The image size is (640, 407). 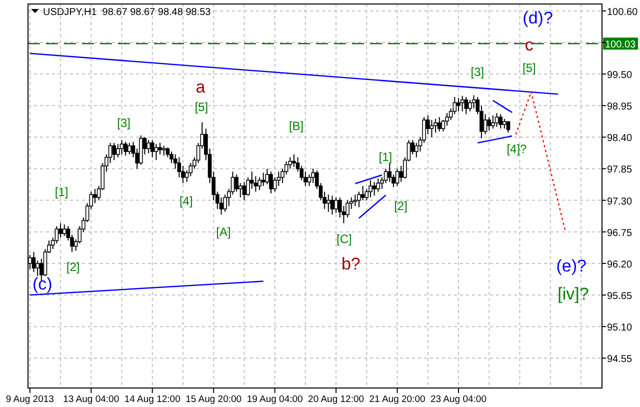 What do you see at coordinates (127, 12) in the screenshot?
I see `chart-title: USDJPY,H1 98.67 98.67 98.48 98.53` at bounding box center [127, 12].